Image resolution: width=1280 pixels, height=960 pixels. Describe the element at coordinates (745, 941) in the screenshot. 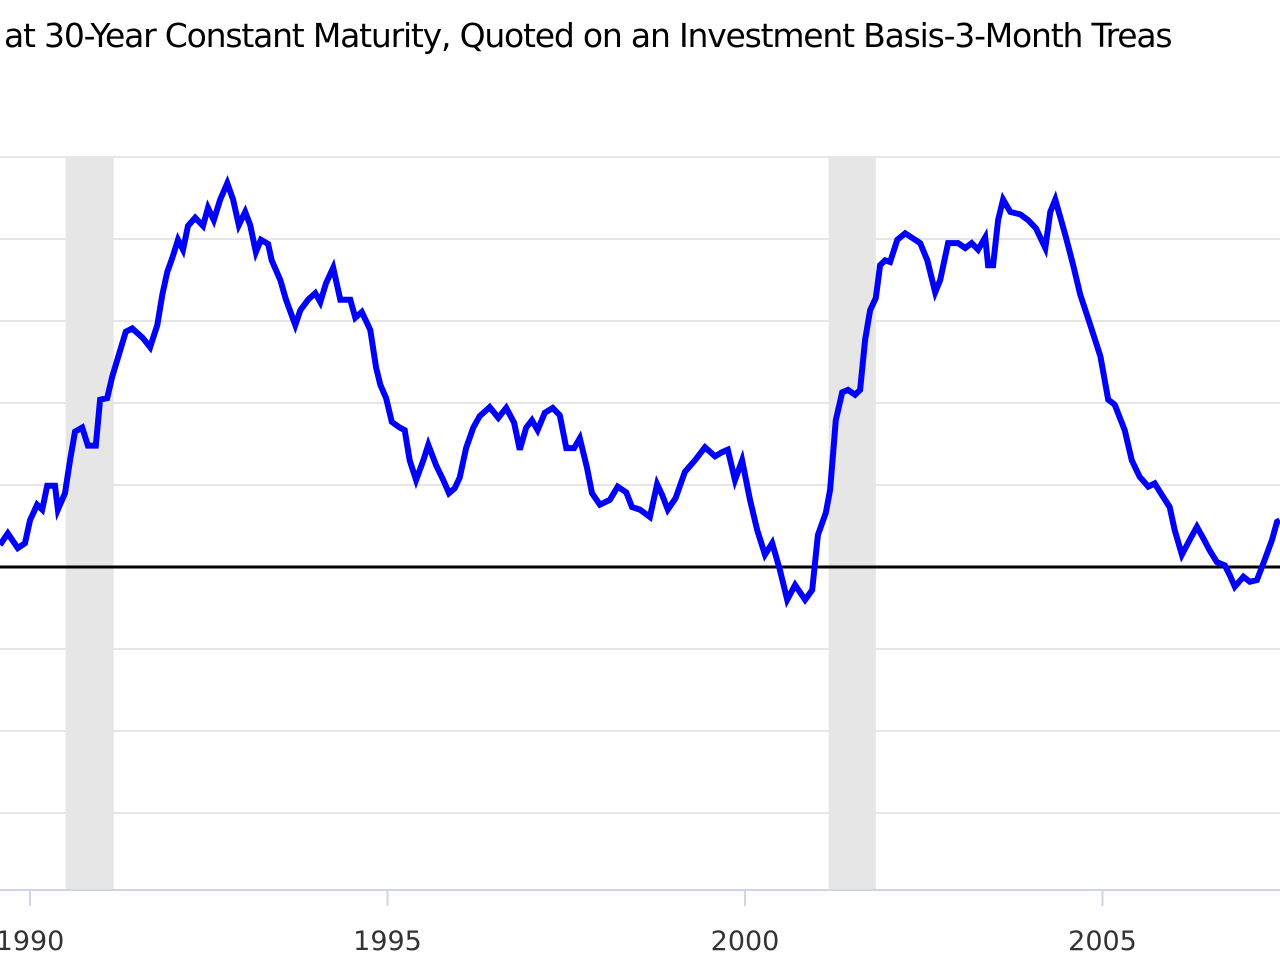

I see `x-tick-label: 2000` at that location.